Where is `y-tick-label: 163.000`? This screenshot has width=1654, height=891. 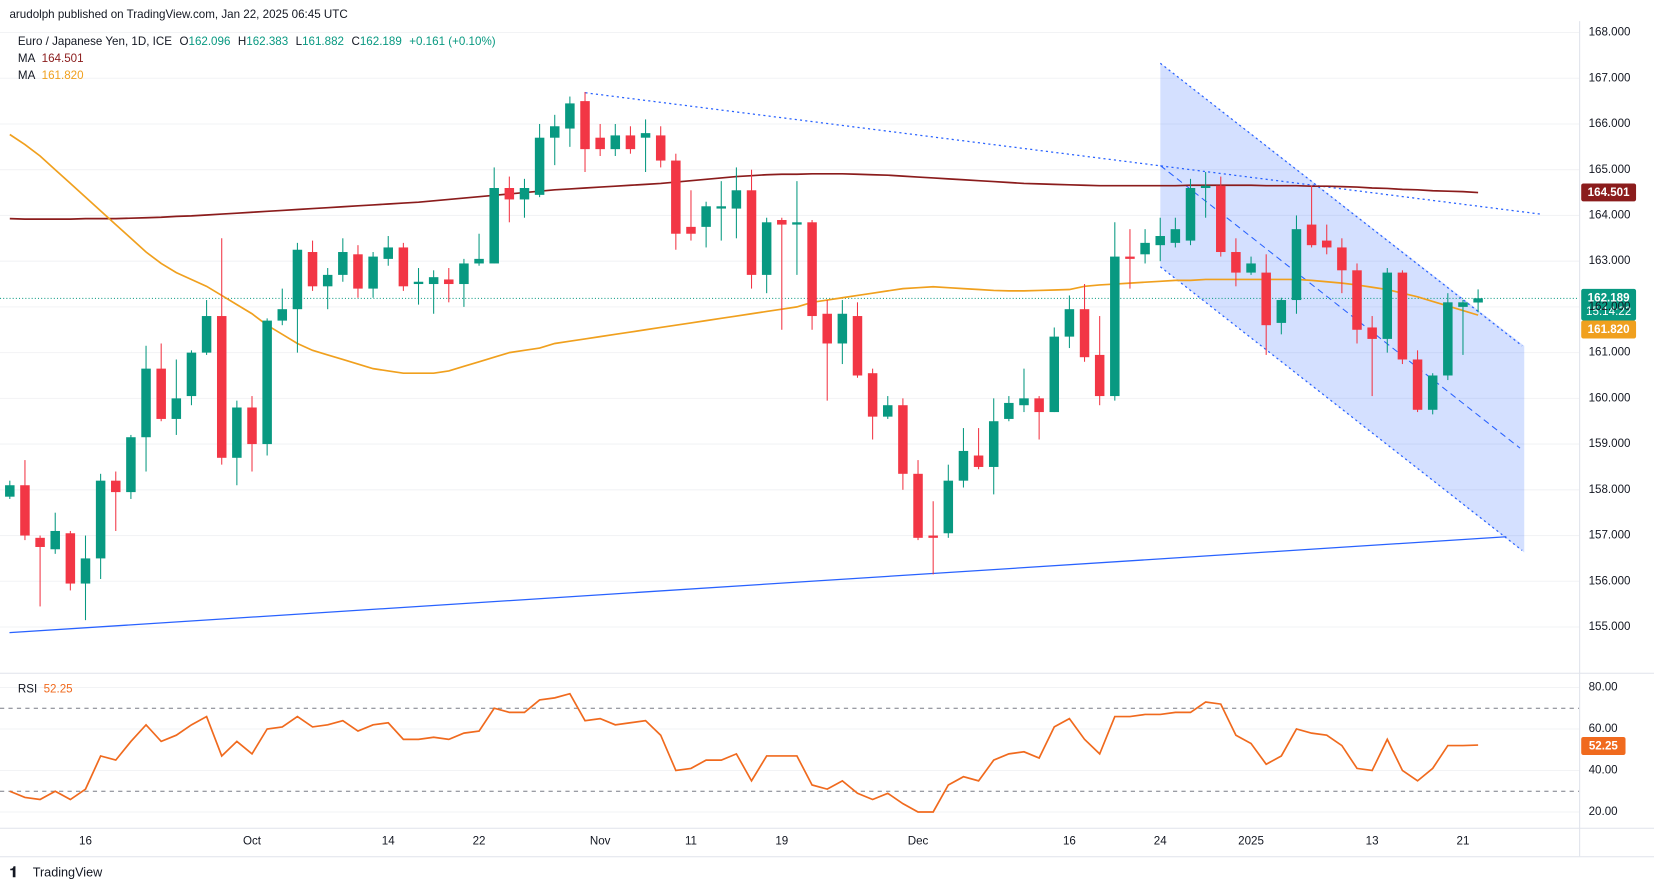
y-tick-label: 163.000 is located at coordinates (1610, 260).